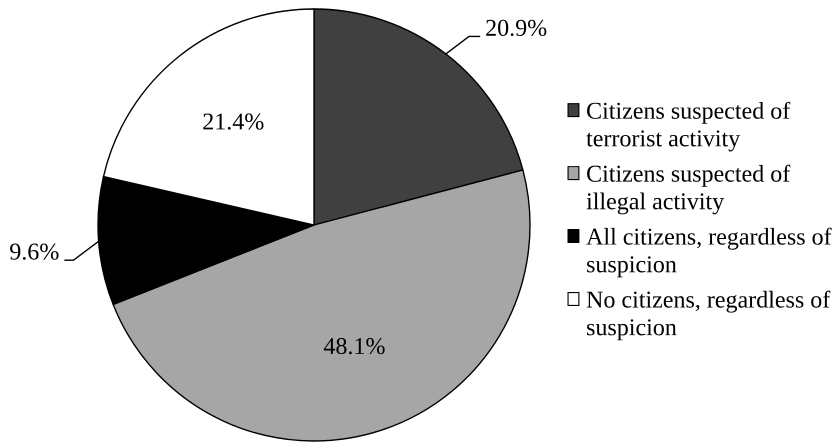 The image size is (836, 442). I want to click on data-label: 9.6%, so click(34, 251).